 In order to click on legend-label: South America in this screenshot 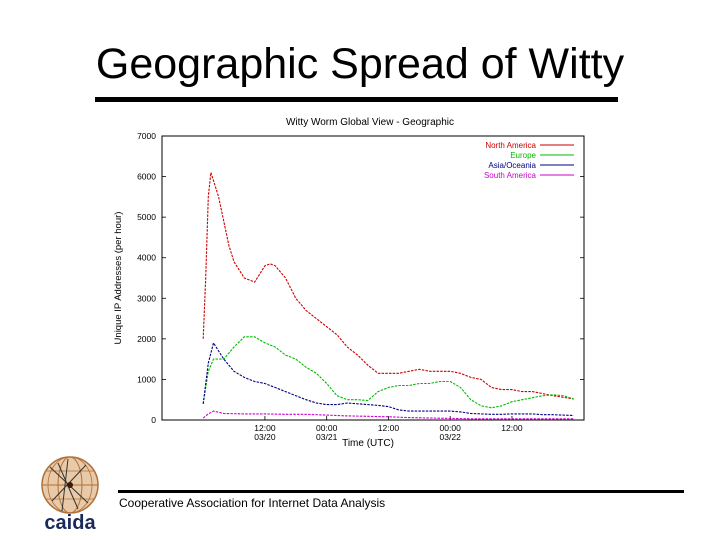, I will do `click(510, 175)`.